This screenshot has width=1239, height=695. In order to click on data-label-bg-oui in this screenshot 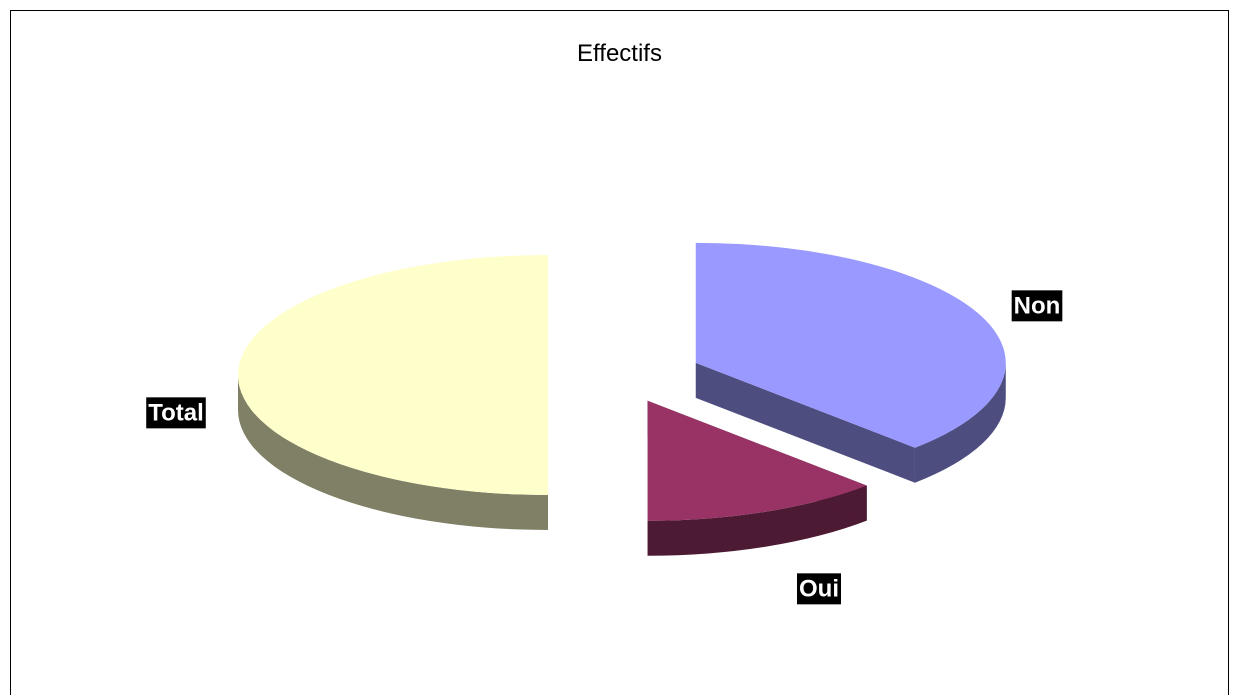, I will do `click(819, 589)`.